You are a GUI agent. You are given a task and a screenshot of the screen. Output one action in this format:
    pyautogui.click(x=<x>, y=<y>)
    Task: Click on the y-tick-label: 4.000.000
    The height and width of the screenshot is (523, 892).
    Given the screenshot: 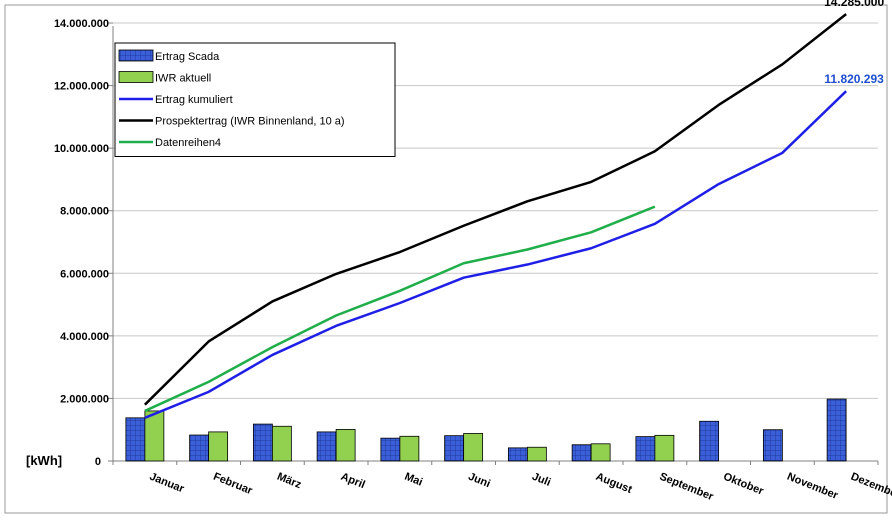 What is the action you would take?
    pyautogui.click(x=84, y=337)
    